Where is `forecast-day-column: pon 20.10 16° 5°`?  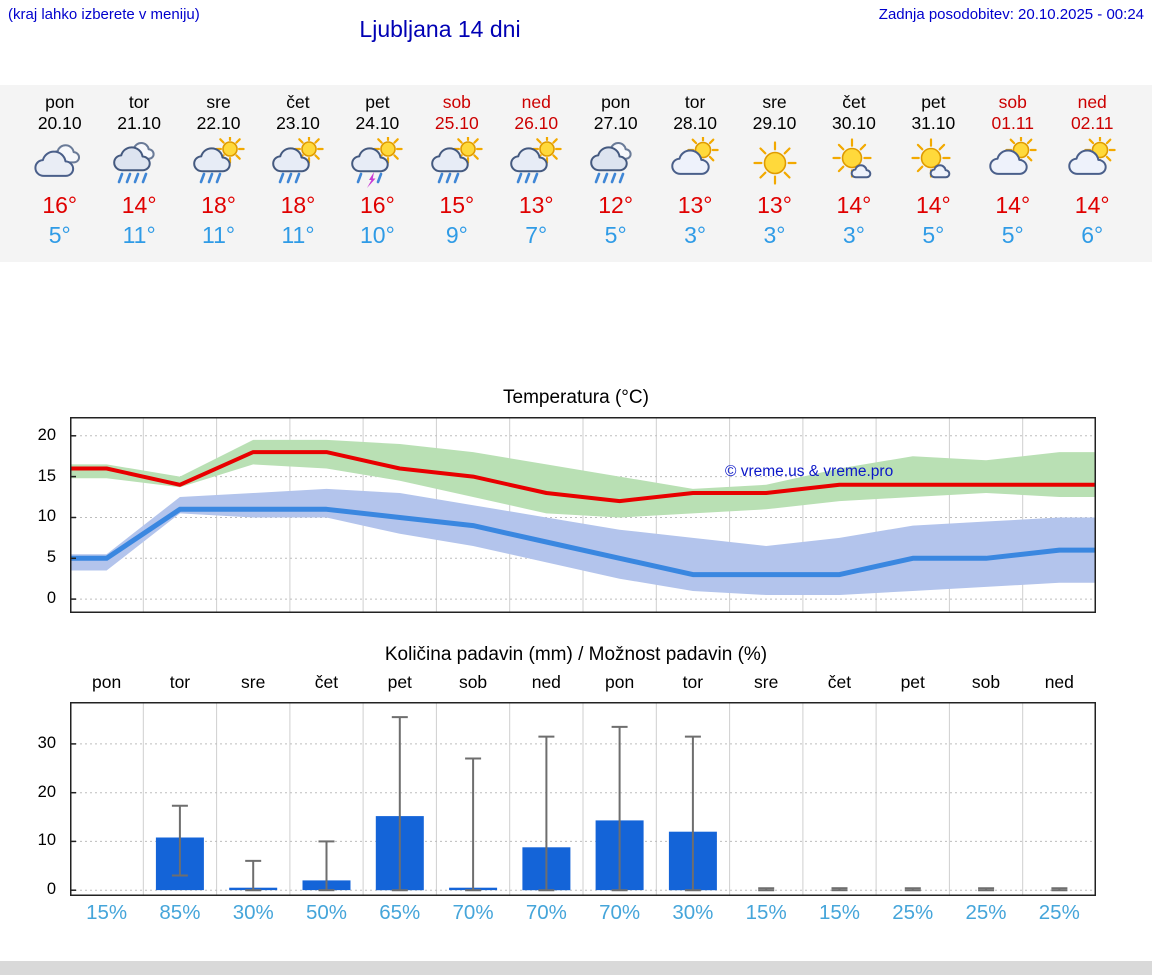
forecast-day-column: pon 20.10 16° 5° is located at coordinates (59, 173).